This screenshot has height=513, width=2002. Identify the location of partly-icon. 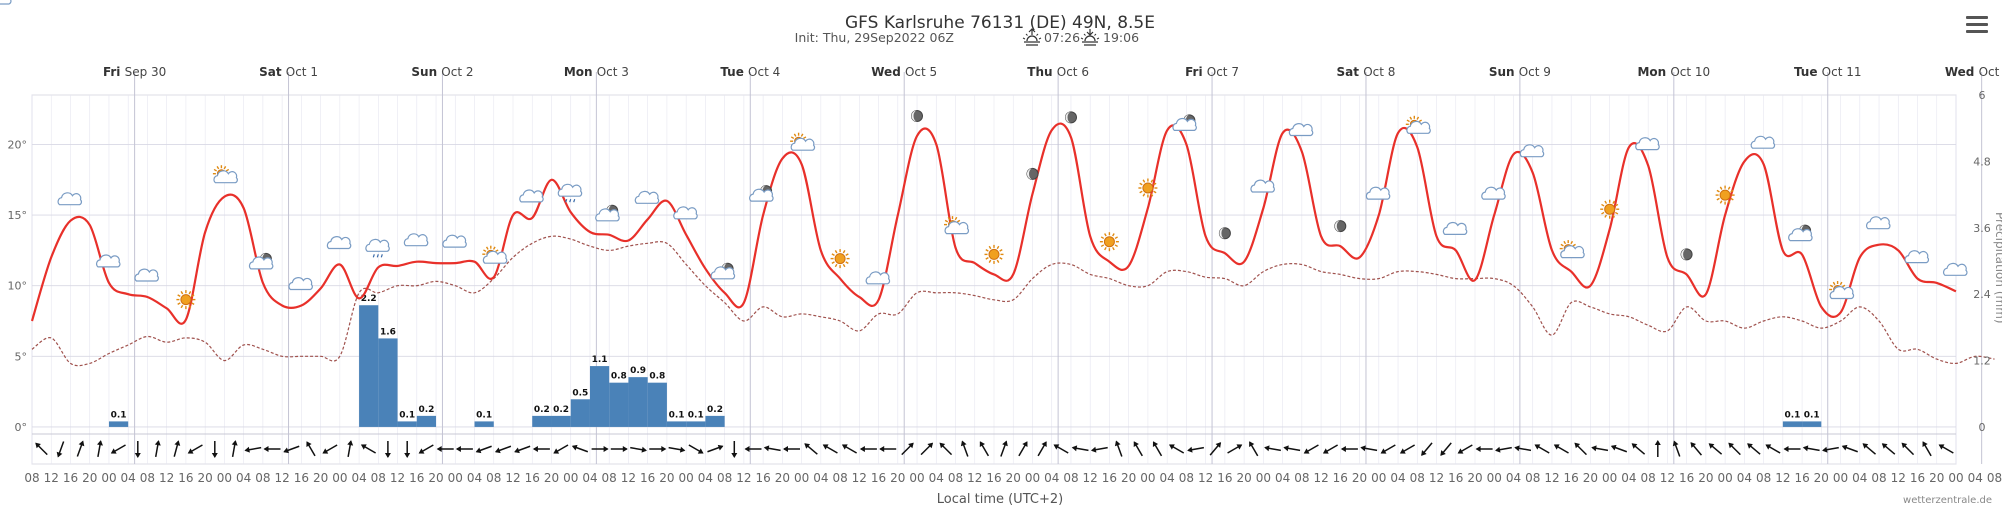
(1572, 249).